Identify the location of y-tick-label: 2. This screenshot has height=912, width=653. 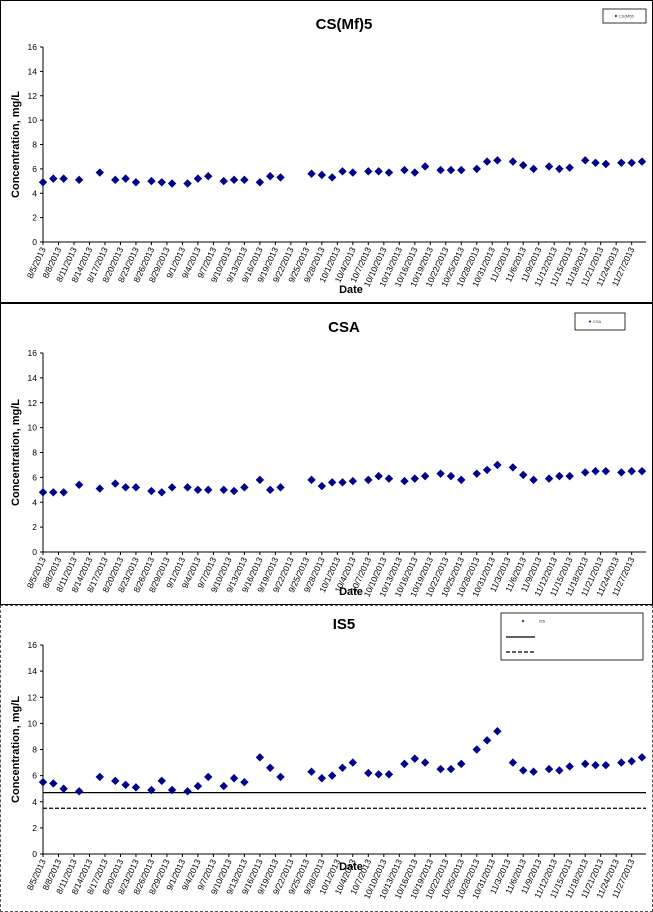
(34, 828).